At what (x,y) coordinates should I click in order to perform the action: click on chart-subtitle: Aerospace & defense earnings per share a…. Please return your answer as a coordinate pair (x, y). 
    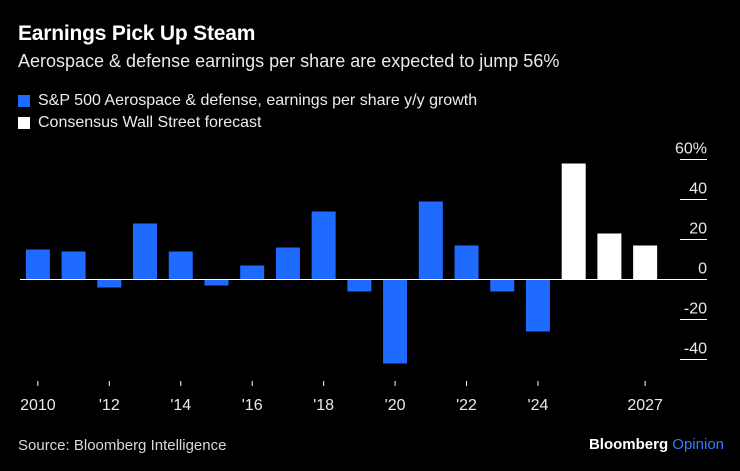
    Looking at the image, I should click on (289, 61).